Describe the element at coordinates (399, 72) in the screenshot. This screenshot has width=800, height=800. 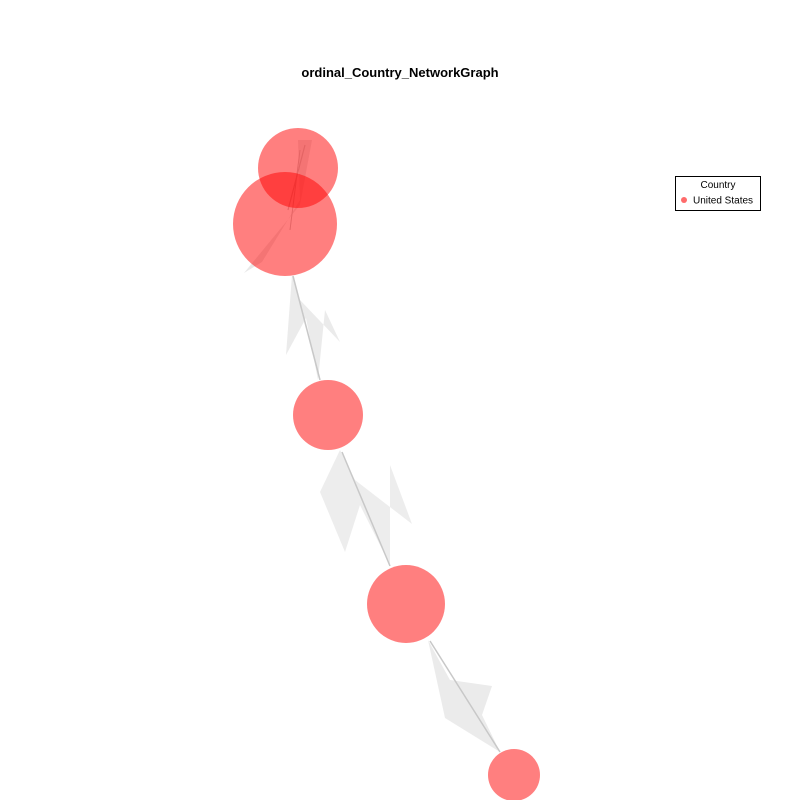
I see `chart-title: ordinal_Country_NetworkGraph` at that location.